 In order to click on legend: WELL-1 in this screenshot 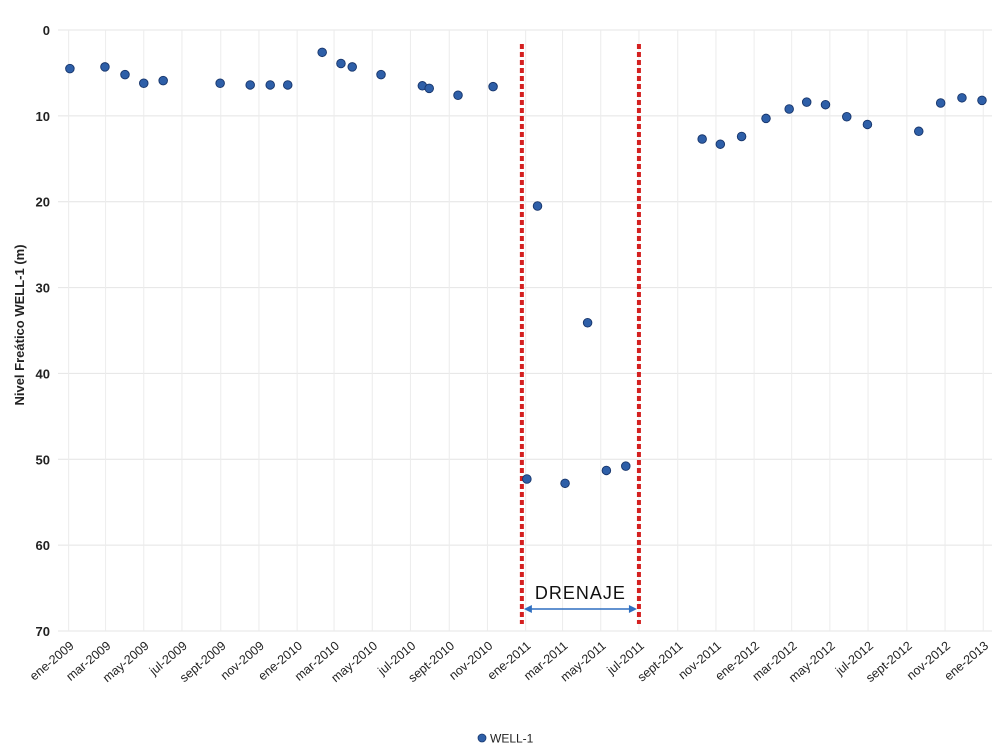, I will do `click(505, 739)`.